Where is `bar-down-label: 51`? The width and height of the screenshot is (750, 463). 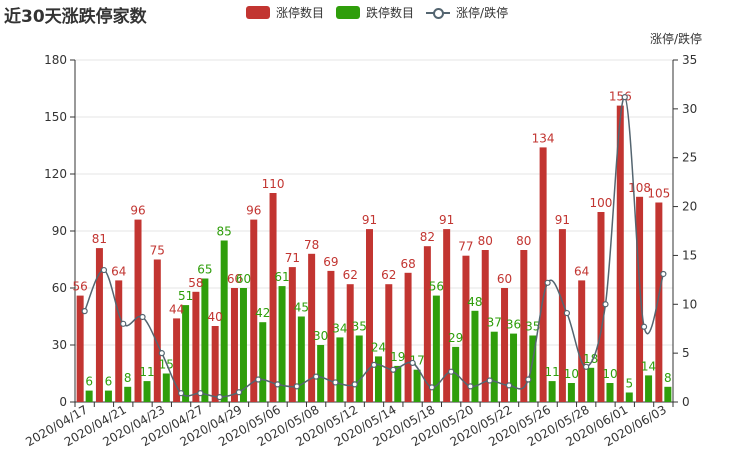 bar-down-label: 51 is located at coordinates (185, 296).